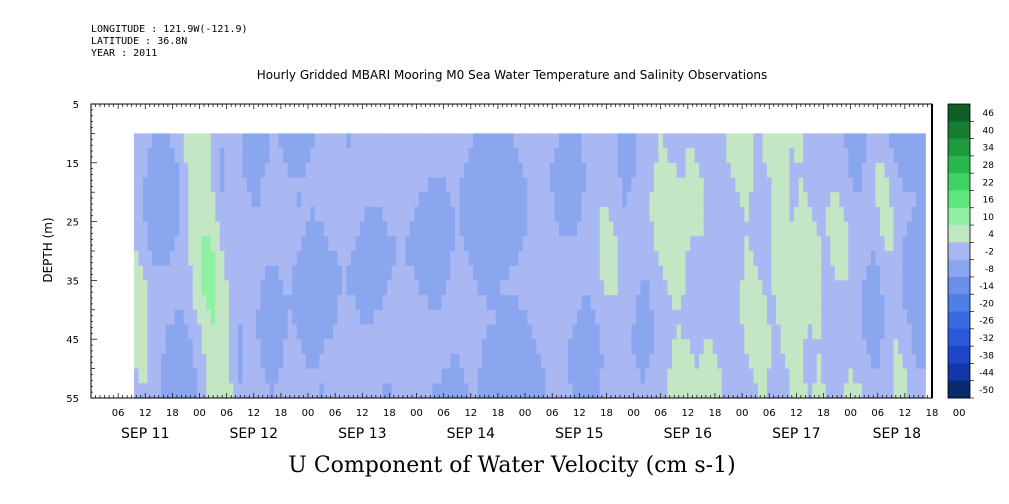 The image size is (1009, 504). I want to click on variable-title: U Component of Water Velocity (cm s-1), so click(512, 465).